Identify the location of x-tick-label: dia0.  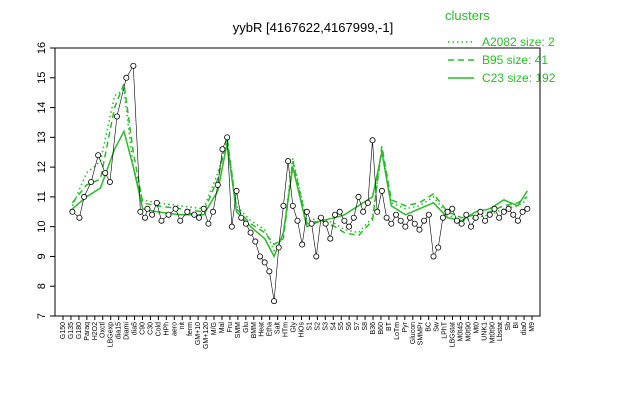
(524, 328).